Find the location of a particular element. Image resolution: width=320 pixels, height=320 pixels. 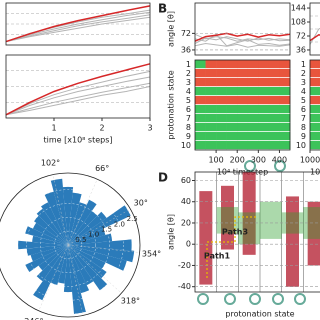

x-tick-label: 1000 is located at coordinates (310, 160).